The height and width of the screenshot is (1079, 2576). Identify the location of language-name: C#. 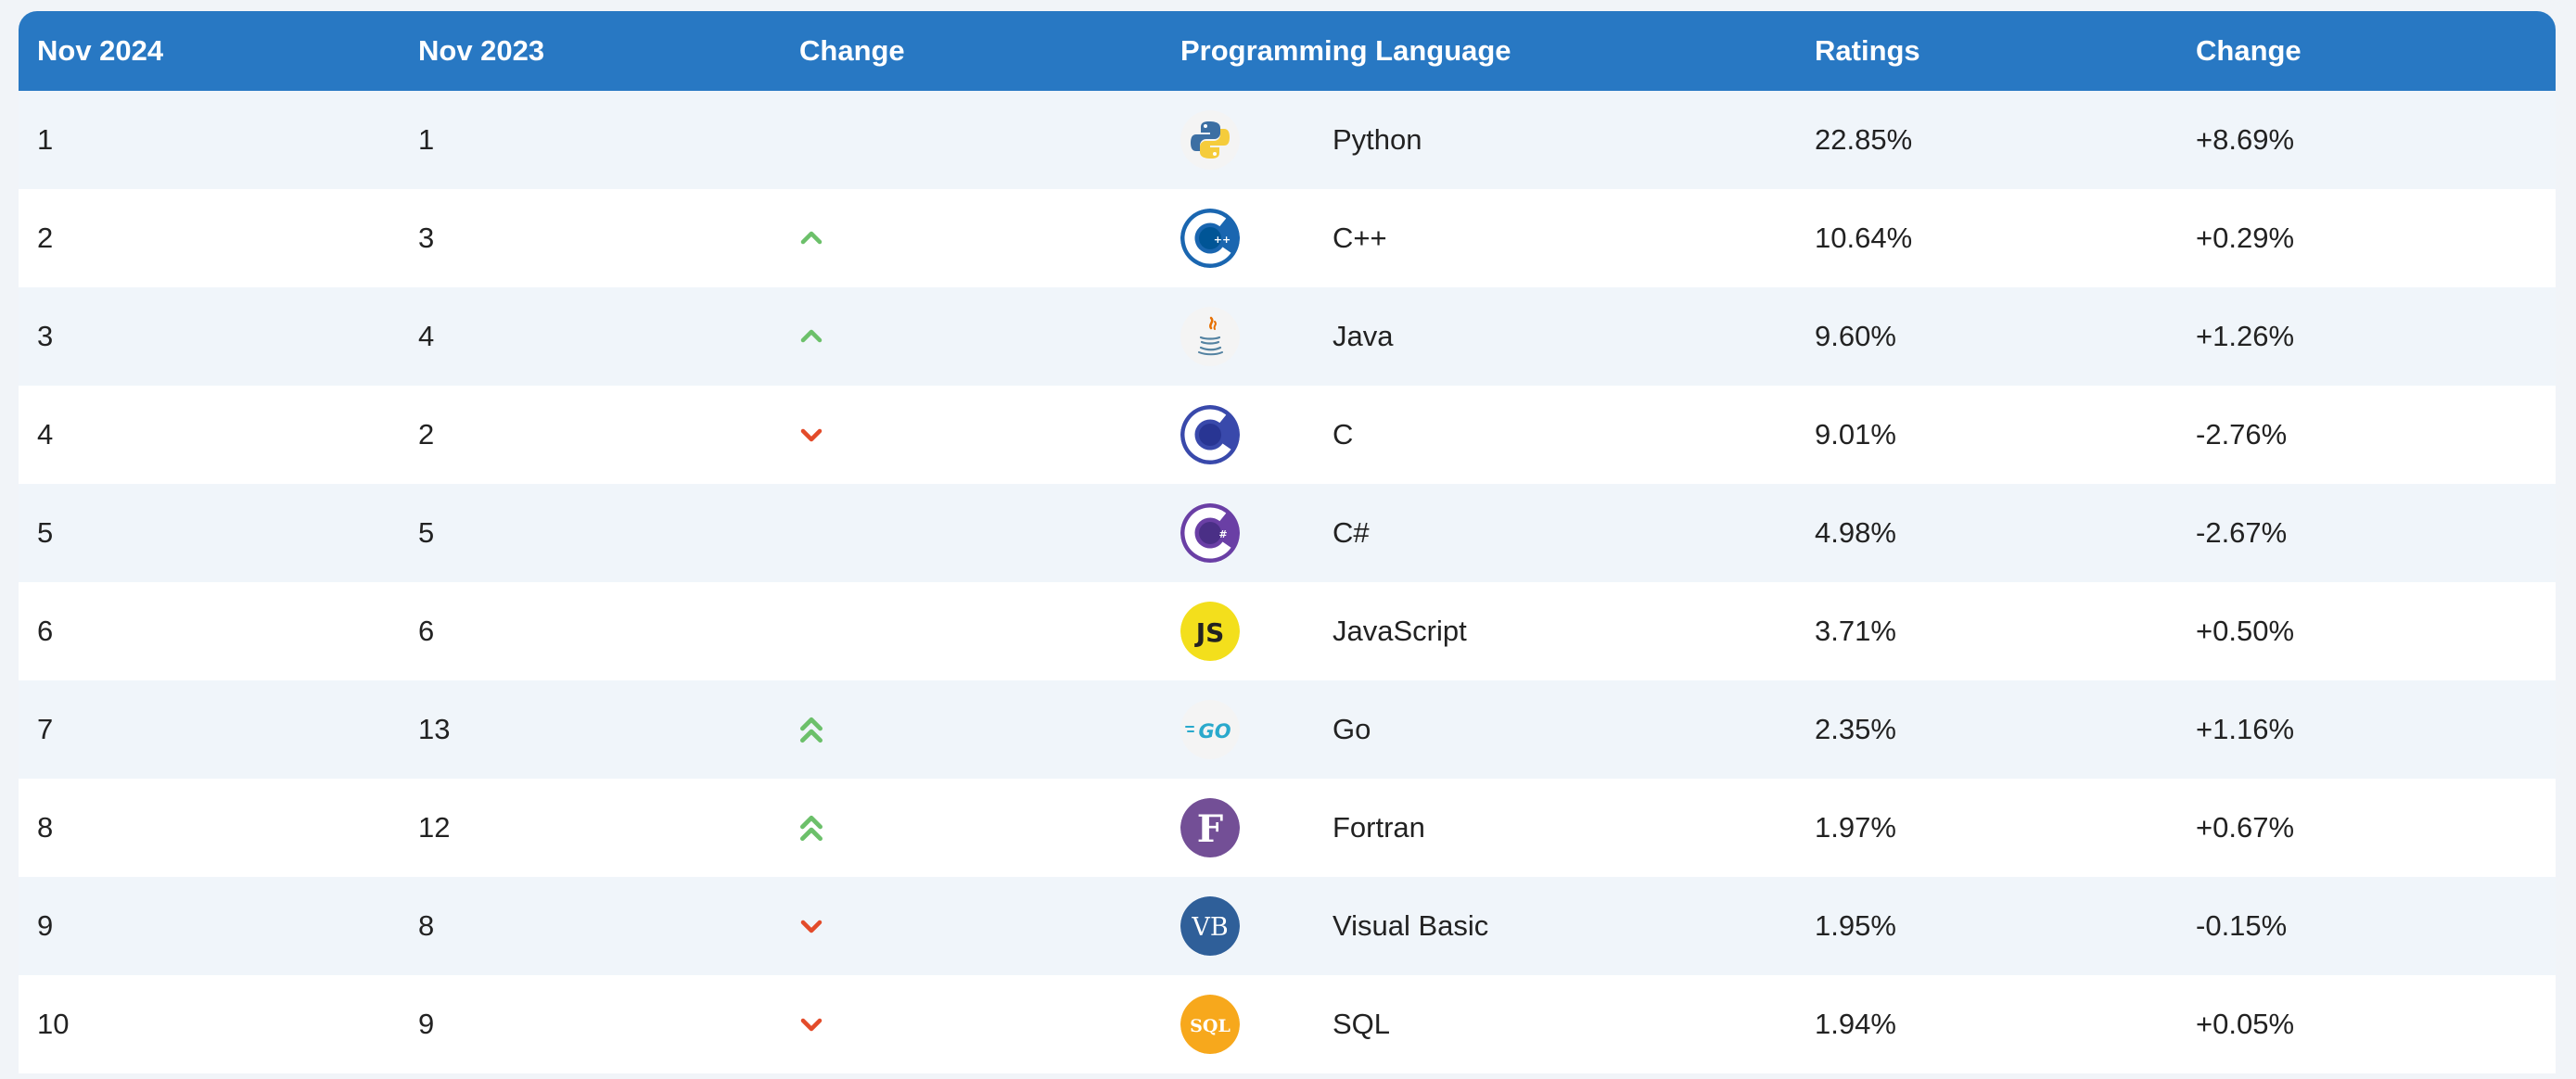
(1351, 532).